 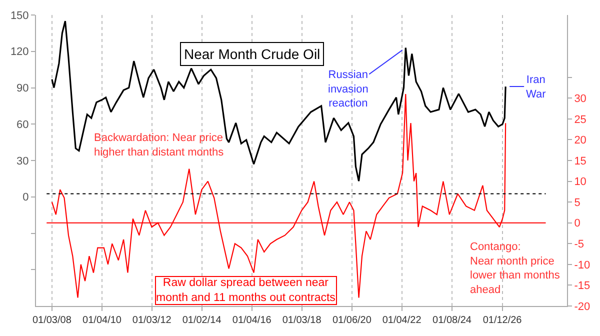 I want to click on y2-tick-label: 25, so click(x=580, y=120).